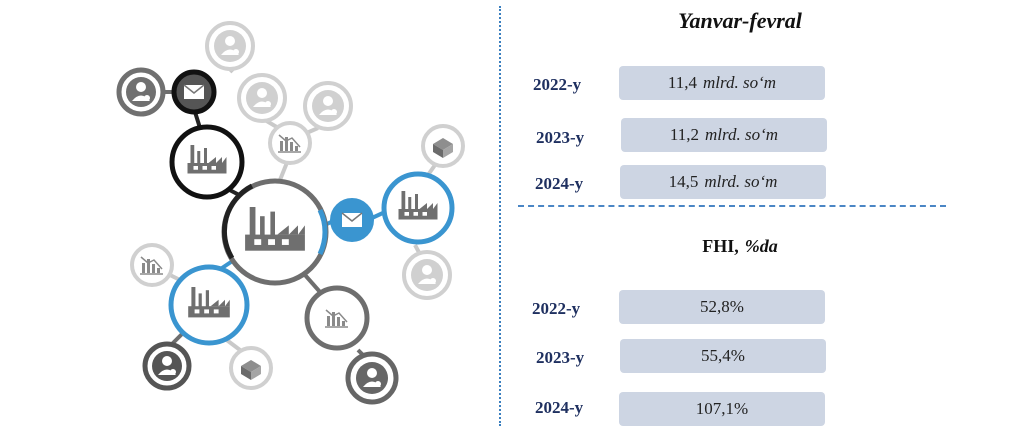  I want to click on value-pill: 107,1%, so click(722, 409).